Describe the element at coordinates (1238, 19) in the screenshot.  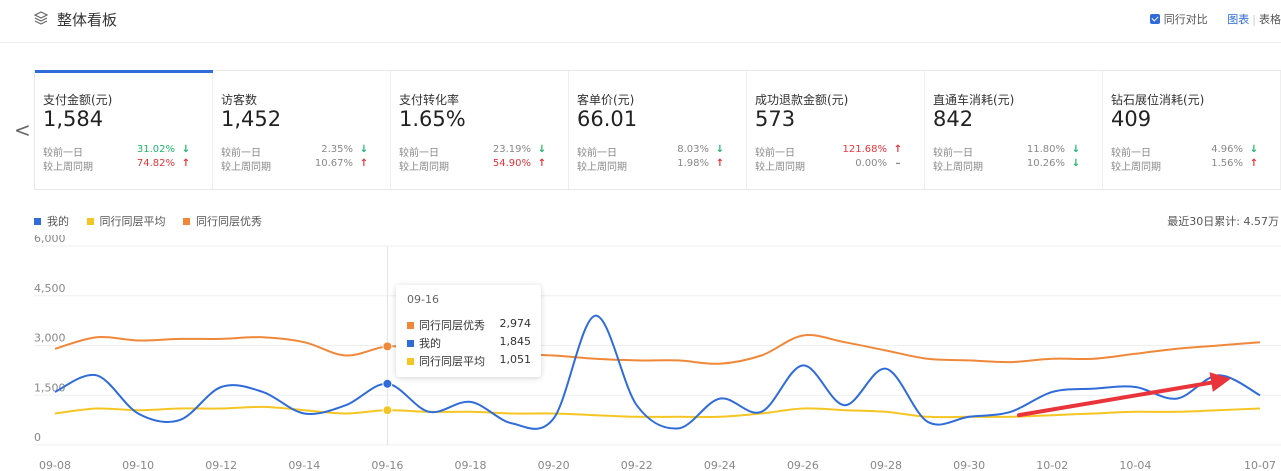
I see `view-chart-link: 图表` at that location.